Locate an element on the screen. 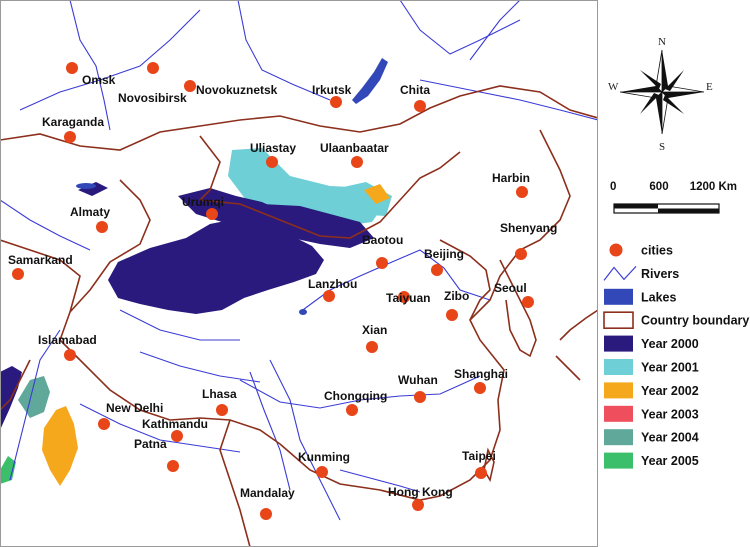  river-ganges is located at coordinates (160, 428).